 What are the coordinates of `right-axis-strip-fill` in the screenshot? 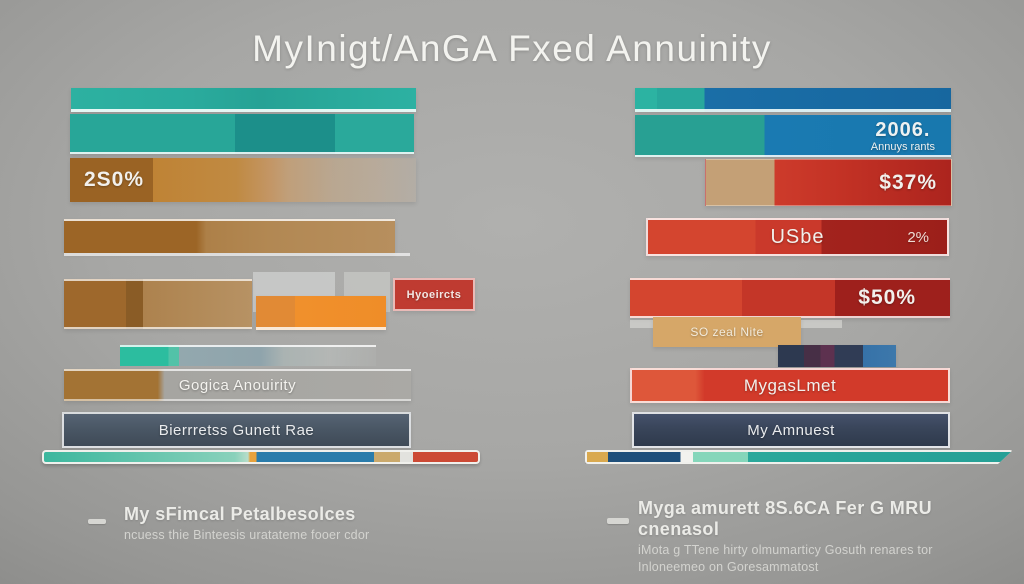 It's located at (799, 457).